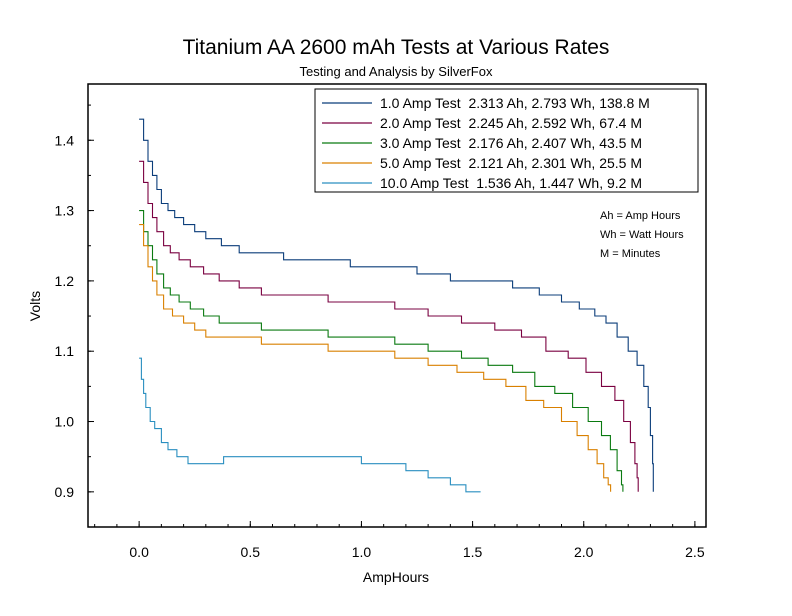 The image size is (792, 616). I want to click on x-tick-label: 1.0, so click(362, 552).